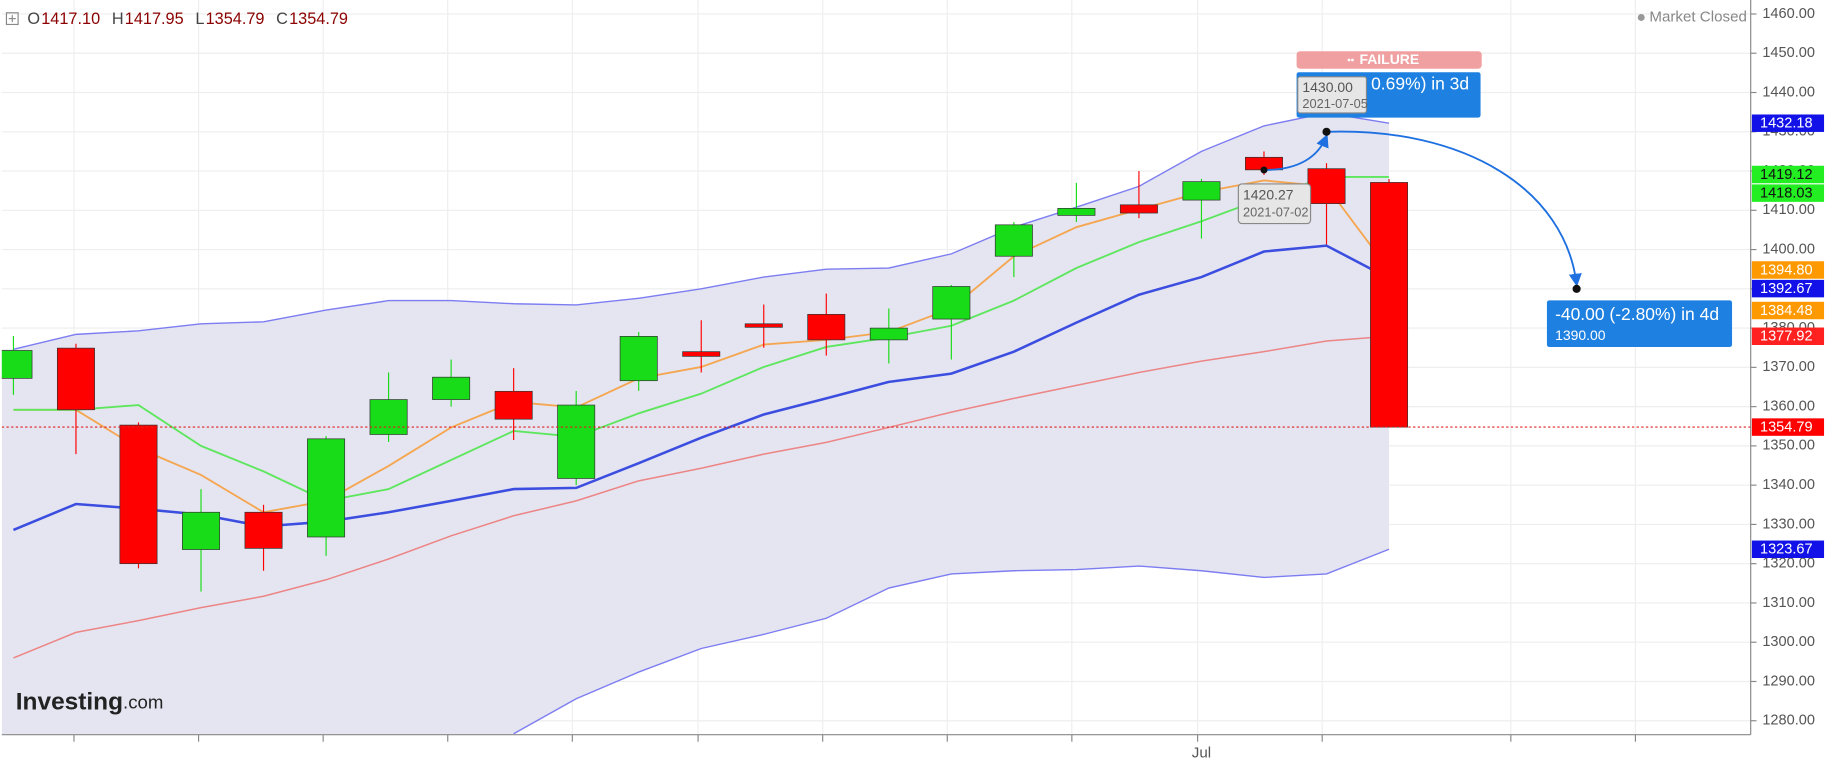 This screenshot has width=1827, height=765. What do you see at coordinates (282, 19) in the screenshot?
I see `ohlc-key: C` at bounding box center [282, 19].